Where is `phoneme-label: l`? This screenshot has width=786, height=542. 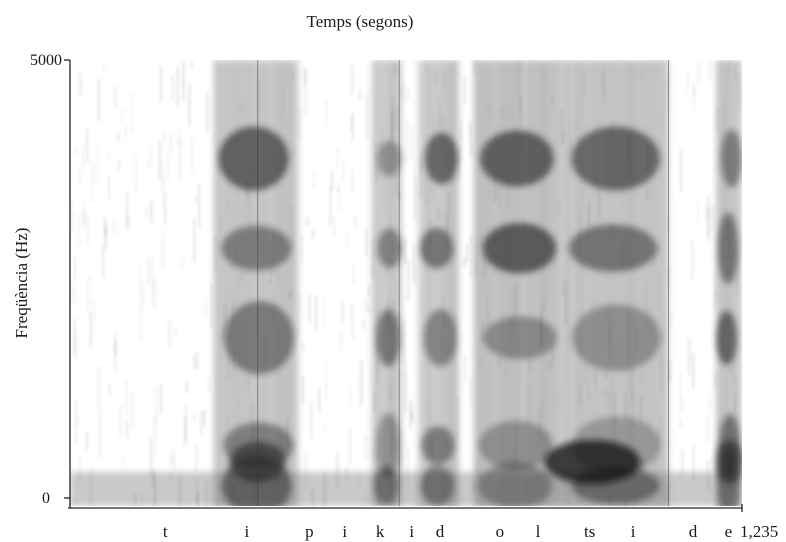
phoneme-label: l is located at coordinates (538, 531).